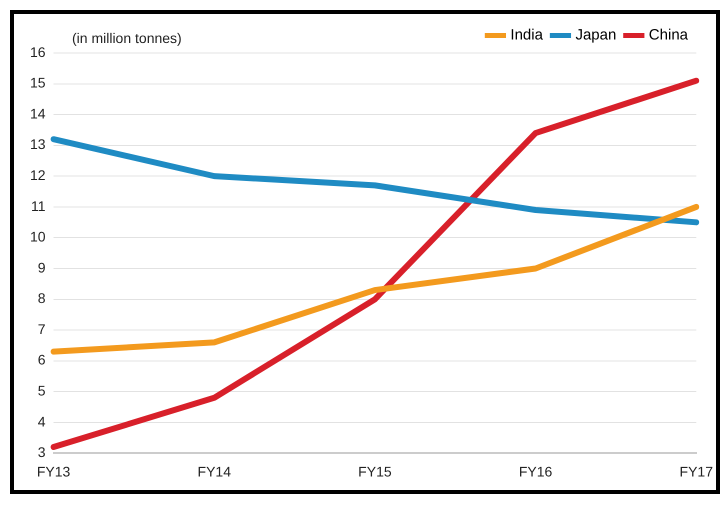  I want to click on y-tick-label: 6, so click(42, 360).